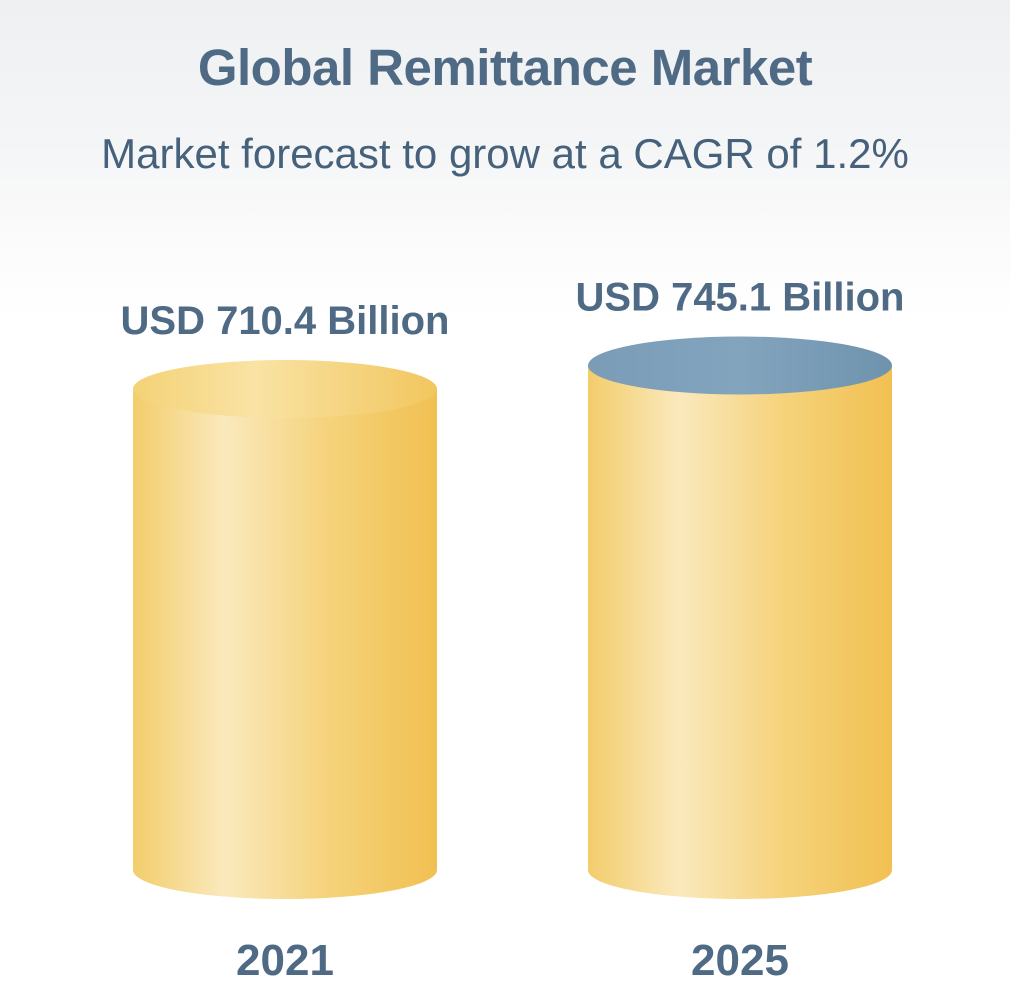 The height and width of the screenshot is (1000, 1010). Describe the element at coordinates (285, 960) in the screenshot. I see `category-label-2021: 2021` at that location.